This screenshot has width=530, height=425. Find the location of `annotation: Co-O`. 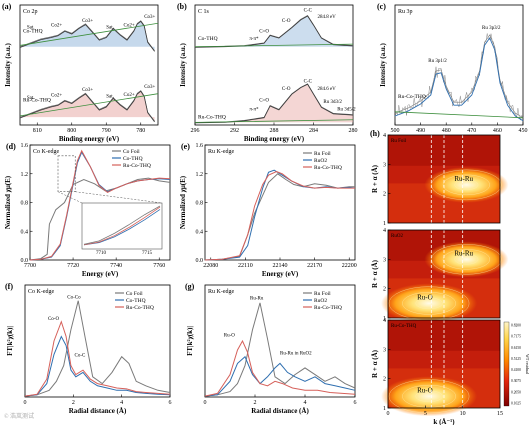

annotation: Co-O is located at coordinates (54, 319).